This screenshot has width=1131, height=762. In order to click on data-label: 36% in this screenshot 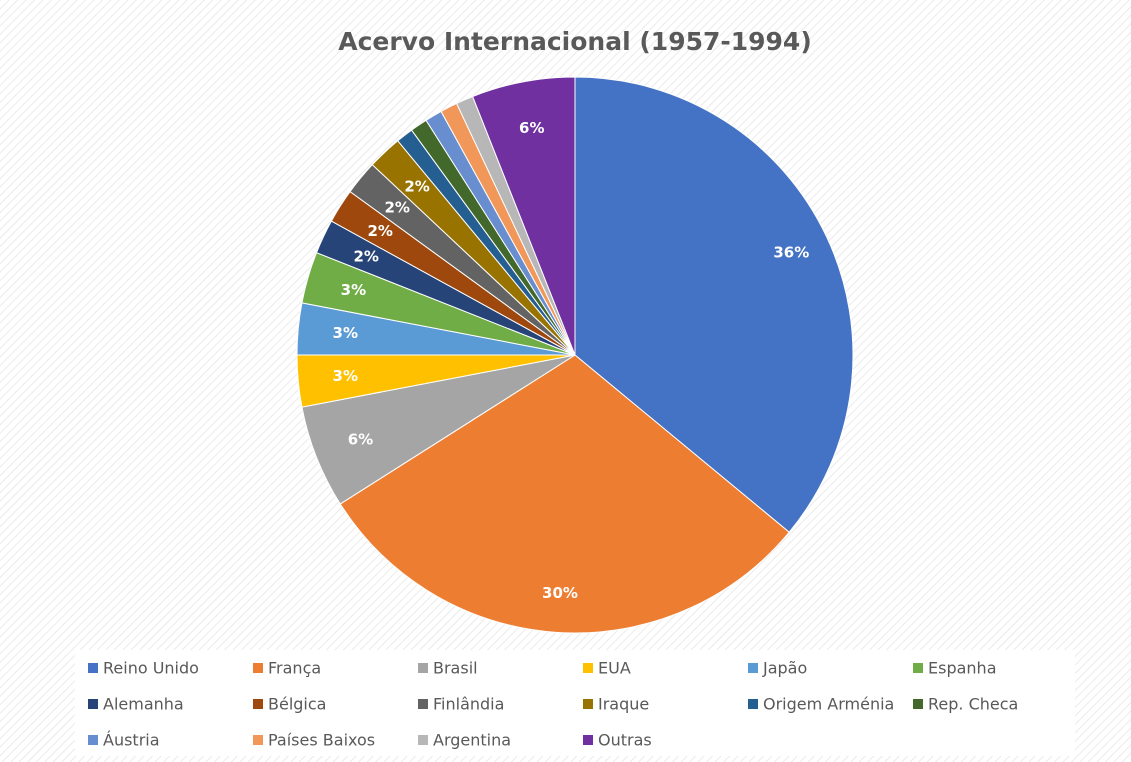, I will do `click(791, 253)`.